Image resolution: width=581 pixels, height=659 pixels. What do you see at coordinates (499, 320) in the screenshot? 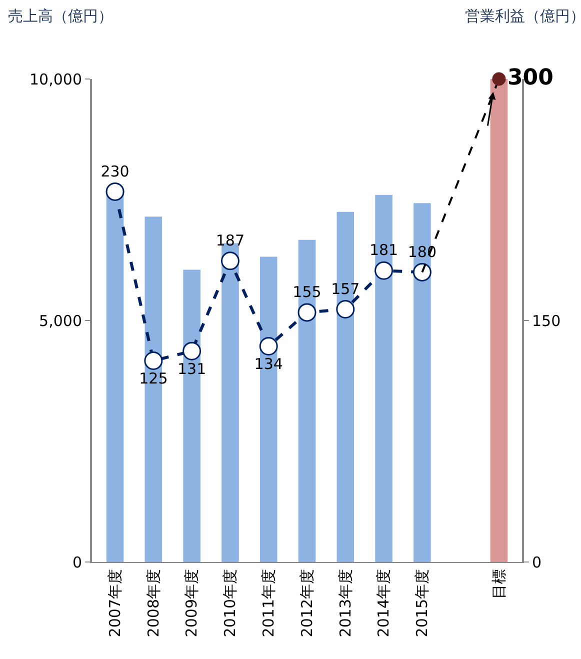
I see `bar` at bounding box center [499, 320].